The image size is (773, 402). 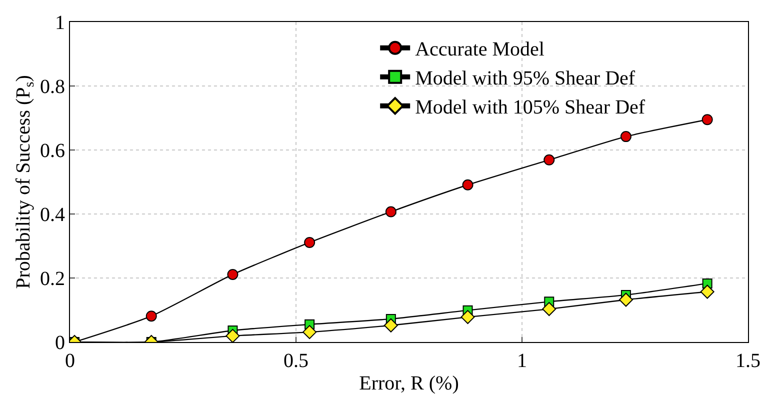 I want to click on x-tick-label: 1.5, so click(x=748, y=361).